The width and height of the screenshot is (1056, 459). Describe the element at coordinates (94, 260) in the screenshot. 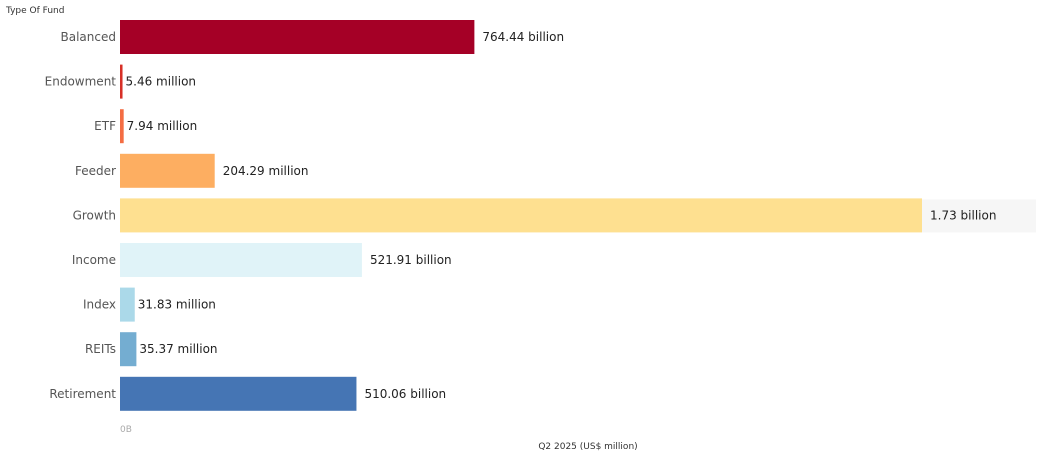

I see `category-label: Income` at that location.